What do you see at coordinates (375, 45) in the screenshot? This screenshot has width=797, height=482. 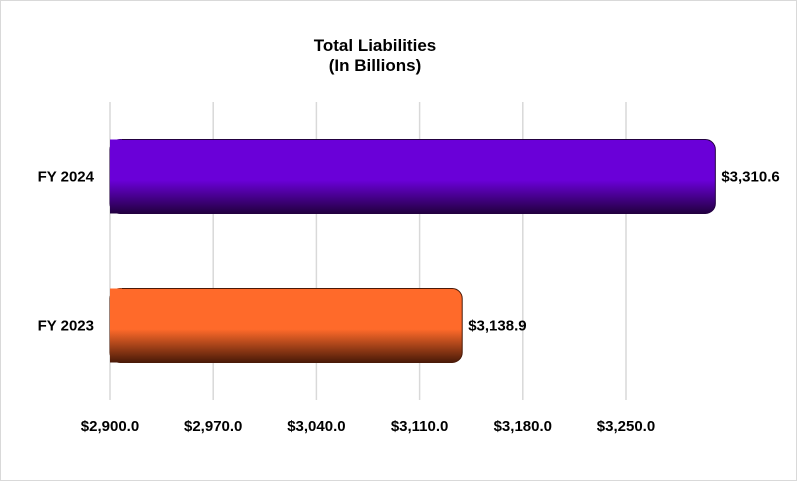 I see `chart-title: Total Liabilities` at bounding box center [375, 45].